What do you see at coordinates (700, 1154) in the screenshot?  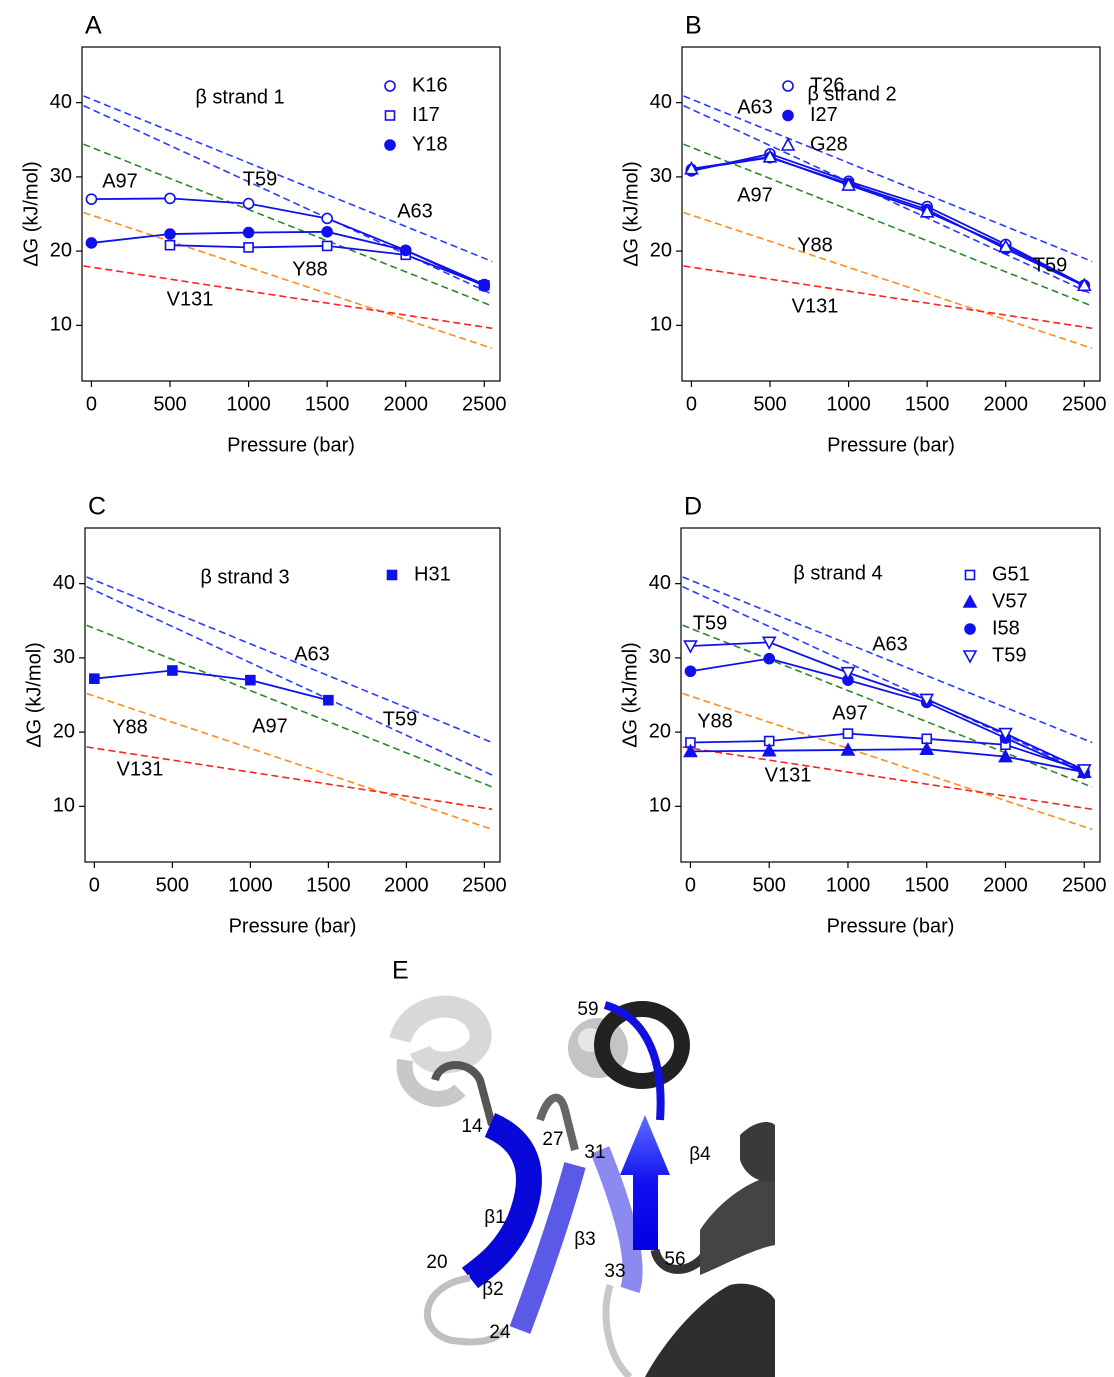 I see `strand-label: β4` at bounding box center [700, 1154].